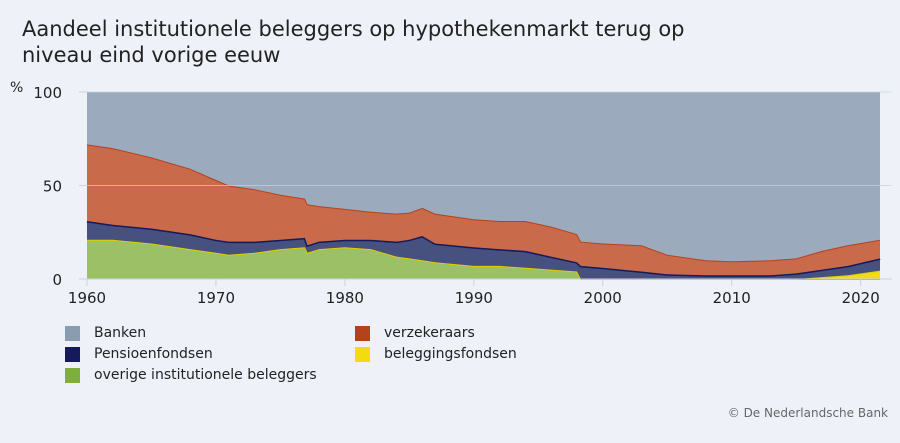 The width and height of the screenshot is (900, 443). What do you see at coordinates (807, 413) in the screenshot?
I see `copyright: © De Nederlandsche Bank` at bounding box center [807, 413].